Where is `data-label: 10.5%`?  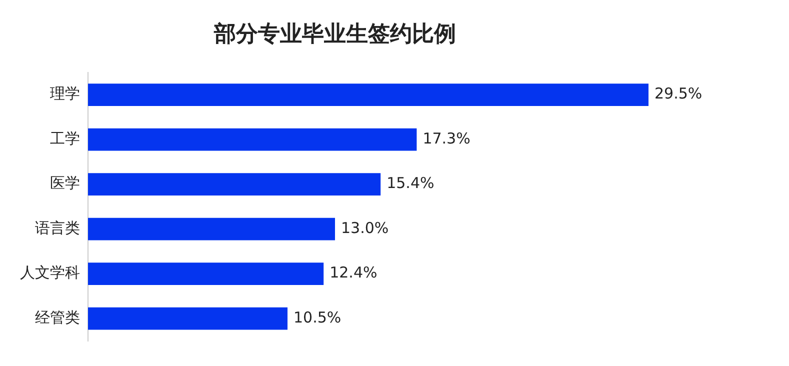
data-label: 10.5% is located at coordinates (318, 317).